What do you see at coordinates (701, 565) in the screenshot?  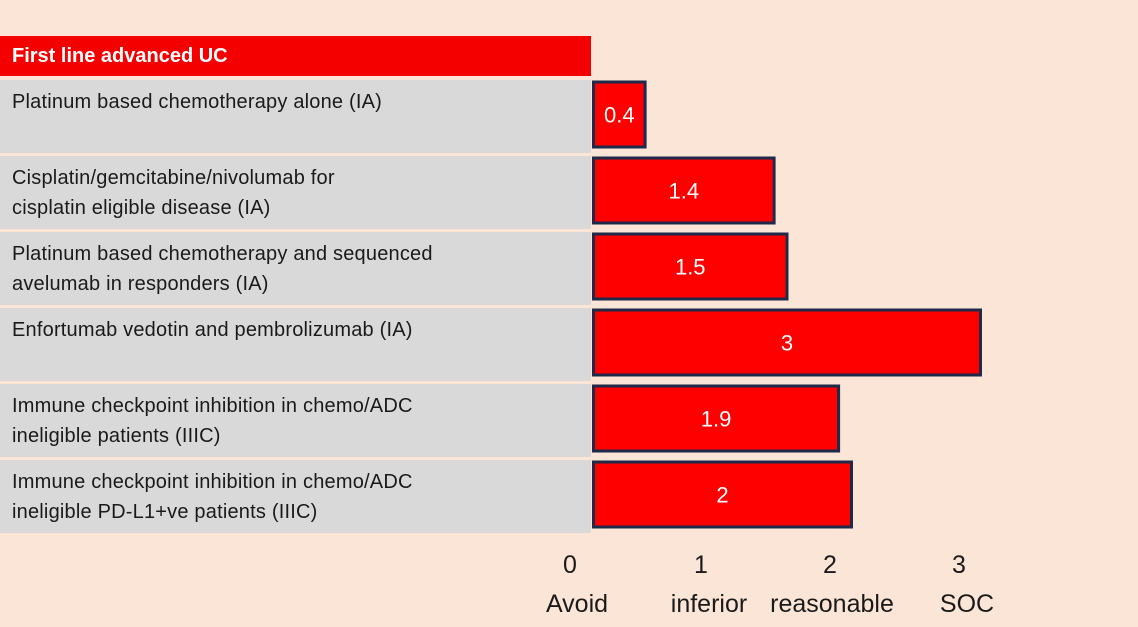 I see `x-tick-label: 1` at bounding box center [701, 565].